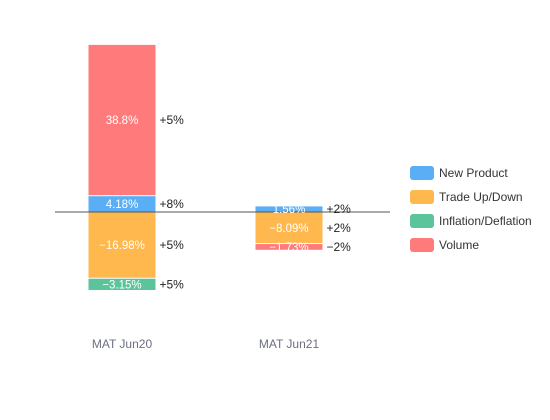 The image size is (550, 420). What do you see at coordinates (172, 245) in the screenshot?
I see `change-label-trade-up-down-mat-jun20: +5%` at bounding box center [172, 245].